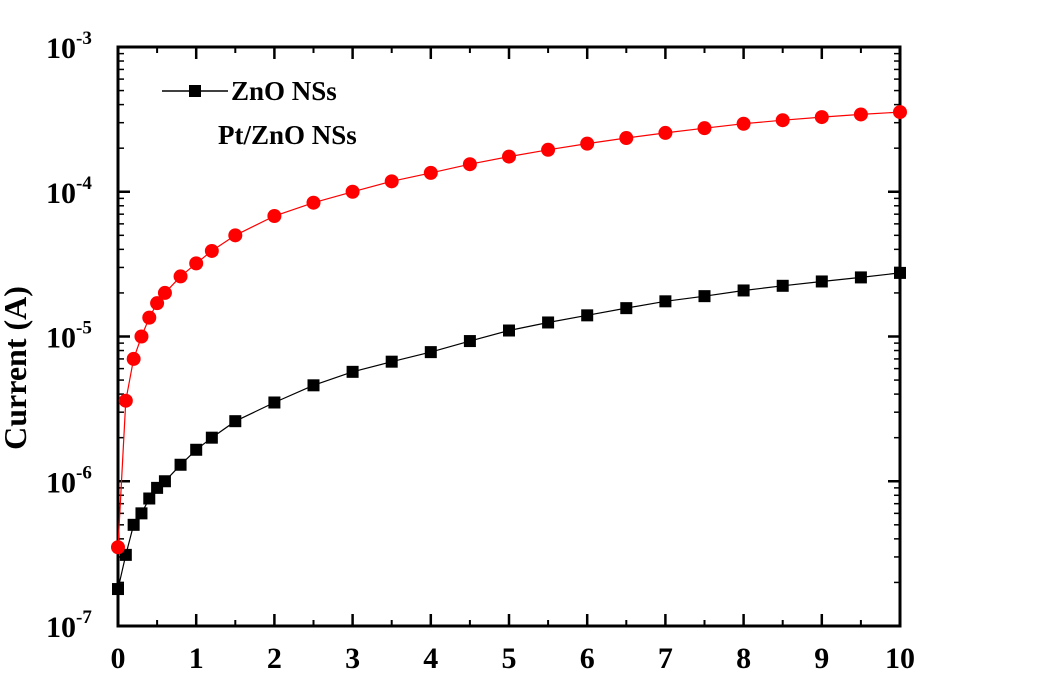  What do you see at coordinates (69, 336) in the screenshot?
I see `y-tick-label: 10⁻⁵` at bounding box center [69, 336].